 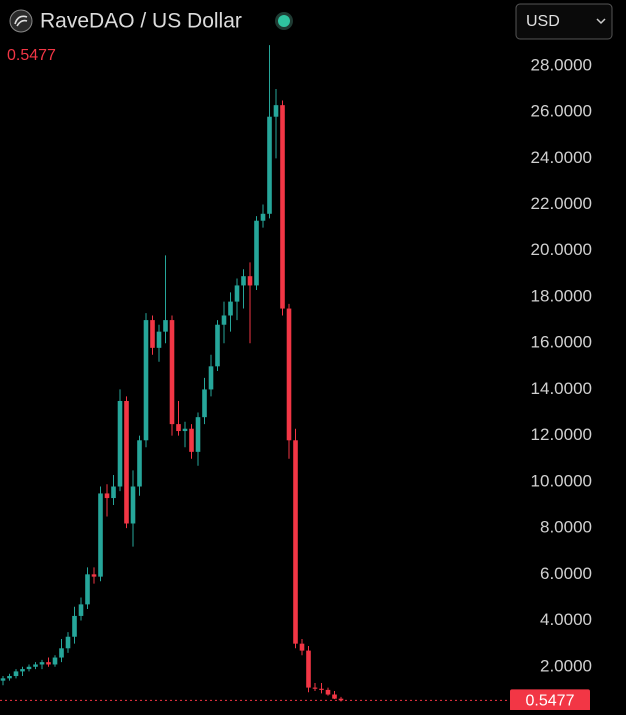 I want to click on y-tick-label: 18.0000, so click(x=561, y=295).